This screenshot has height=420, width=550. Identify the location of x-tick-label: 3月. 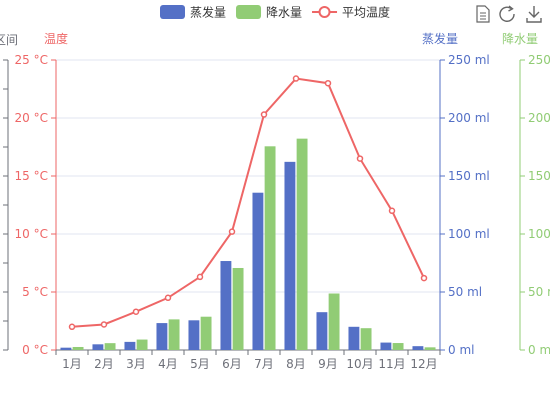
(136, 364).